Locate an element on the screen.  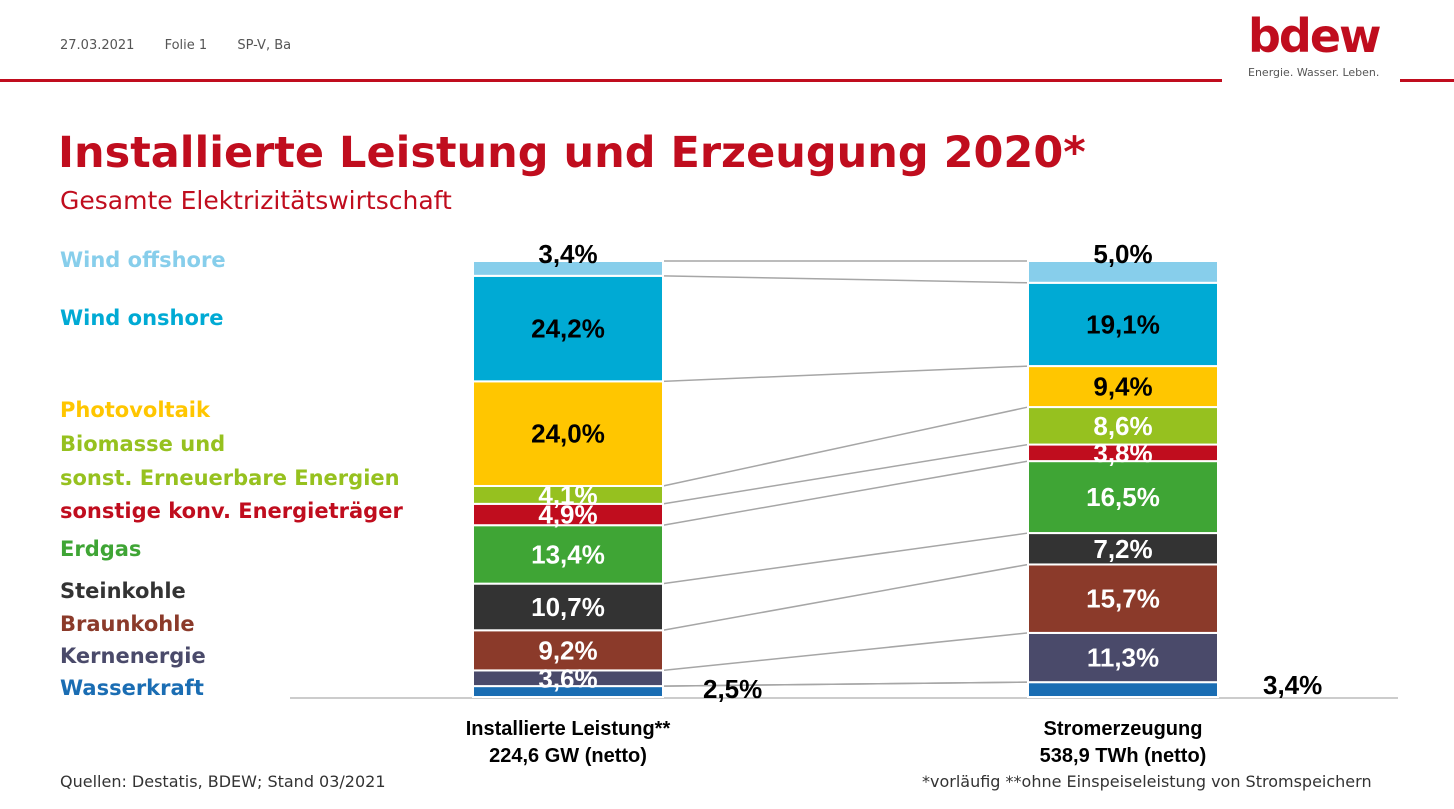
legend-photovoltaik: Photovoltaik is located at coordinates (135, 410).